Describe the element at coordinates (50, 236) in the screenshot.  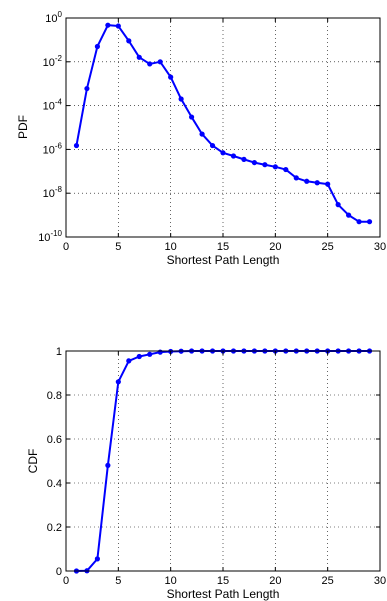
I see `pdf-ytick-label: 10⁻¹⁰` at that location.